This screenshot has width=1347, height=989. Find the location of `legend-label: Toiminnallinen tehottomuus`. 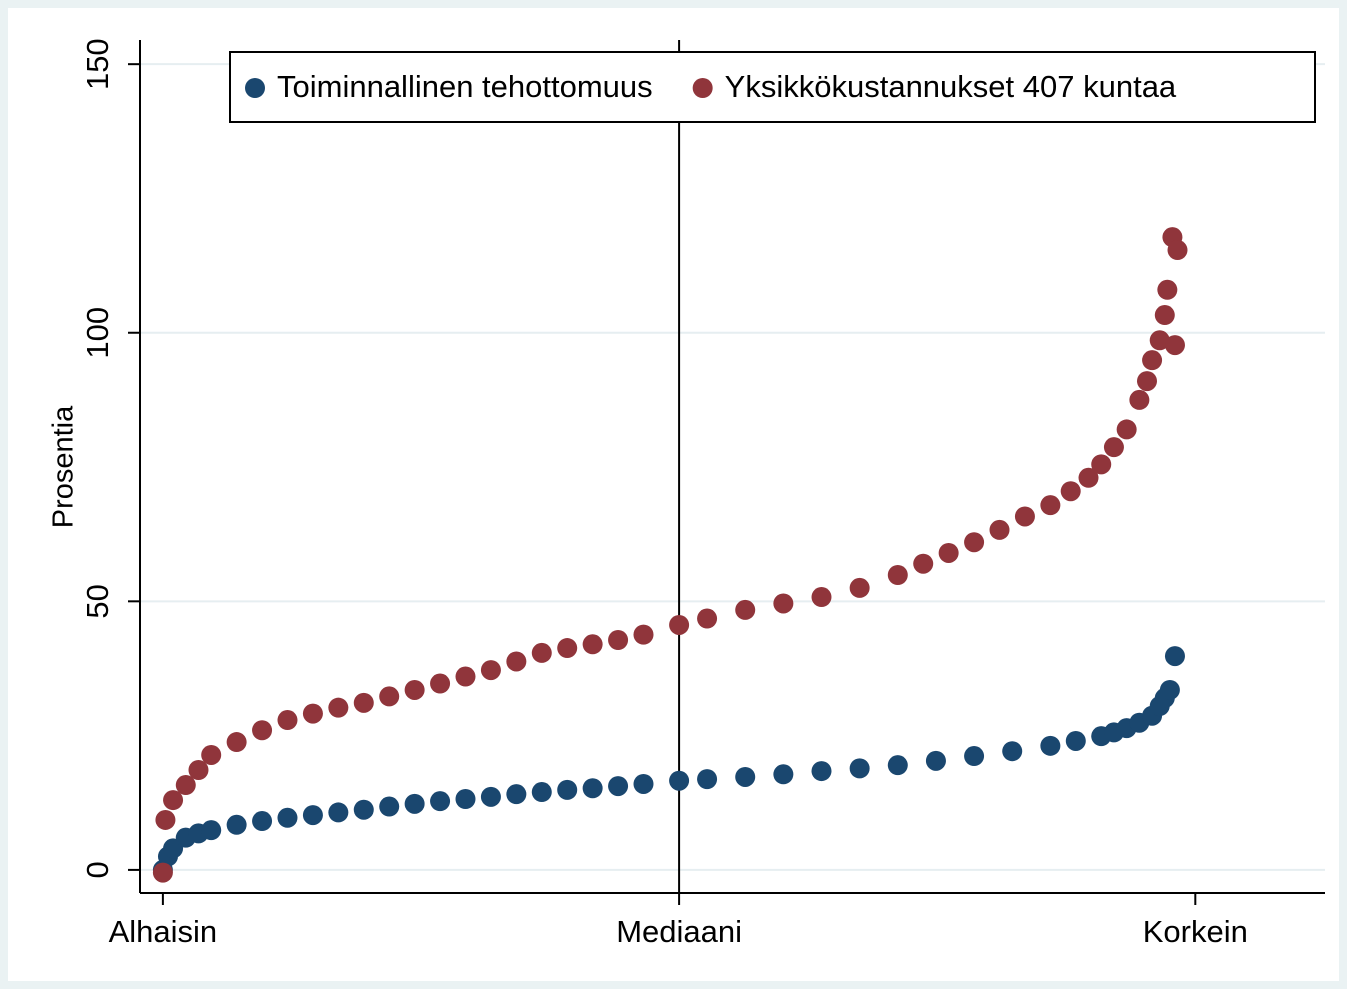

legend-label: Toiminnallinen tehottomuus is located at coordinates (465, 86).